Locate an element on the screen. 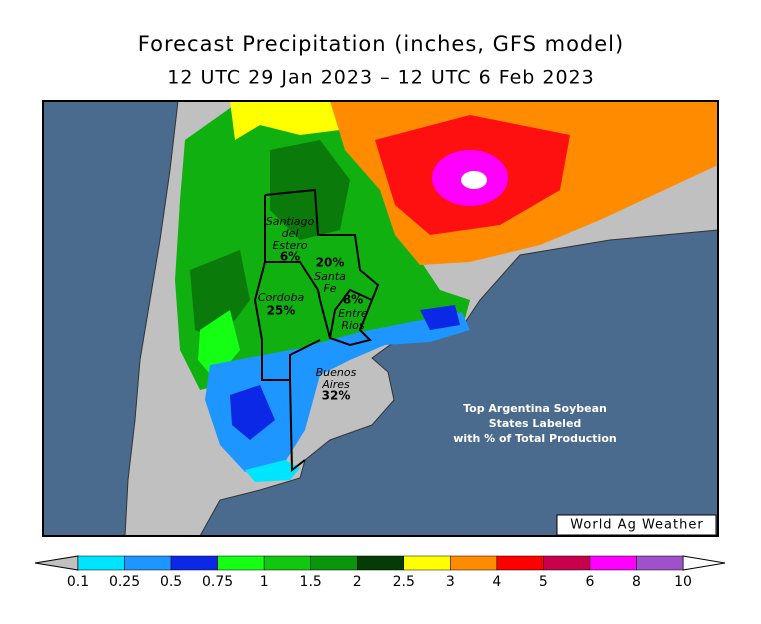 This screenshot has width=761, height=624. region-share: 20% is located at coordinates (330, 263).